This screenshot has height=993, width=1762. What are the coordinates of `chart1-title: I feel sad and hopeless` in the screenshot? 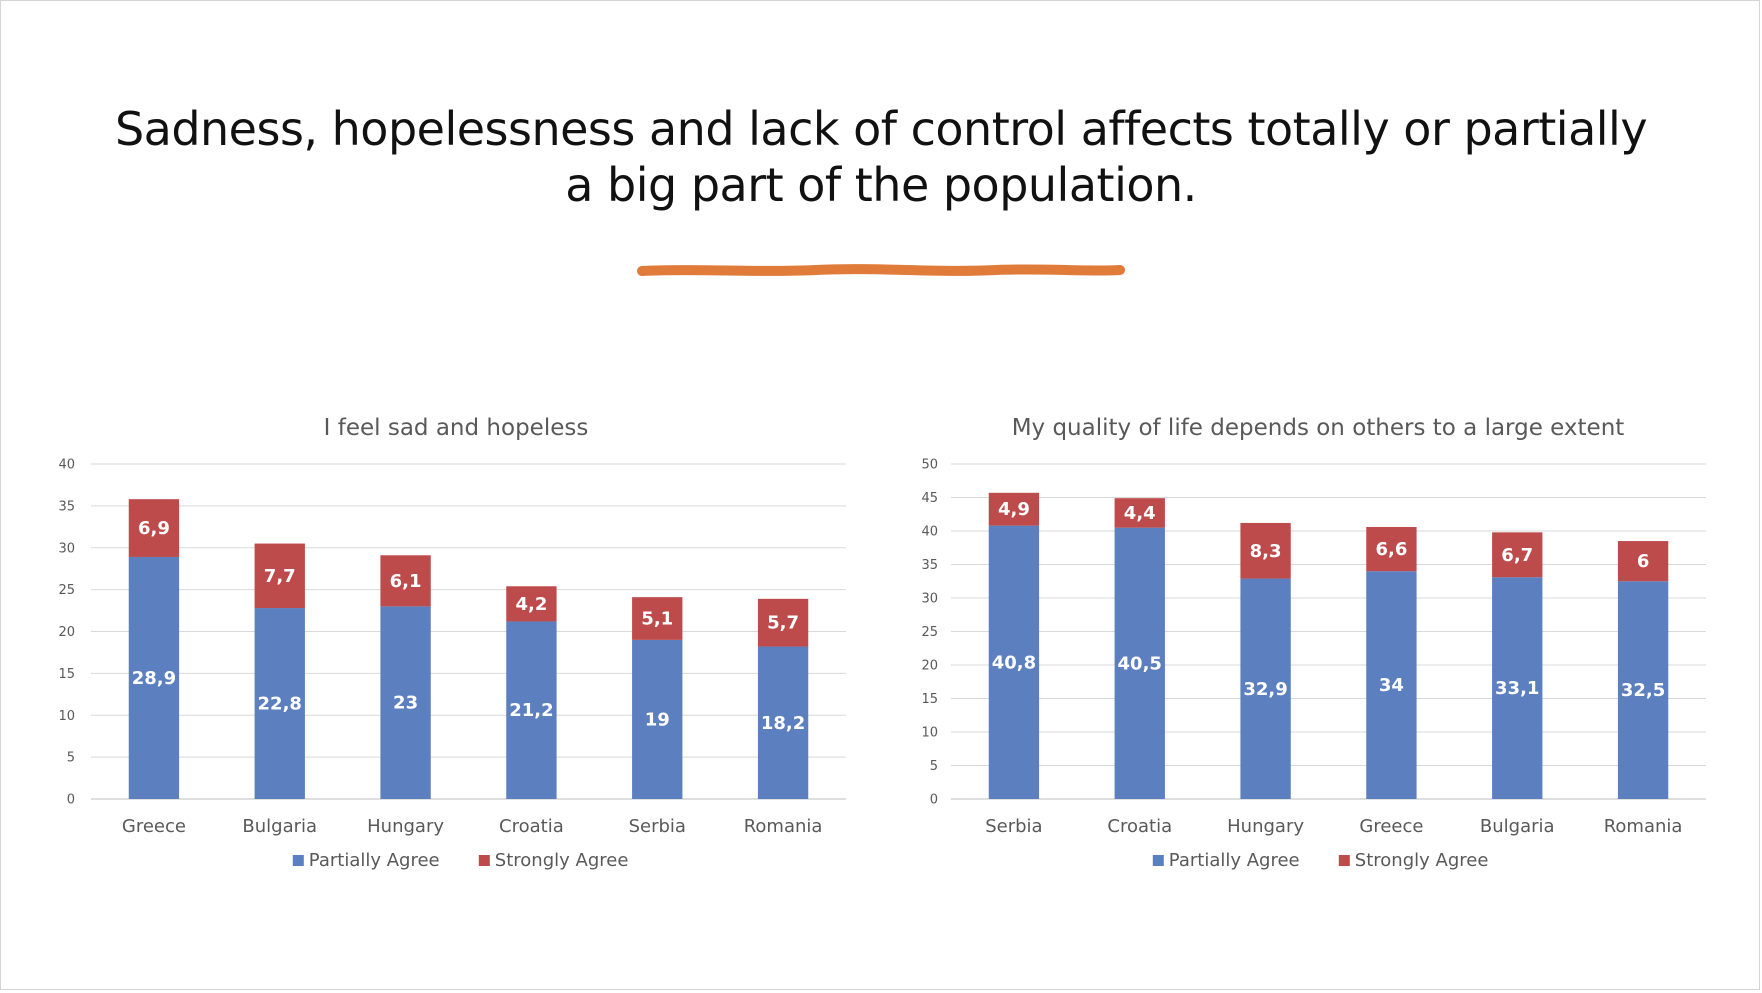 It's located at (456, 428).